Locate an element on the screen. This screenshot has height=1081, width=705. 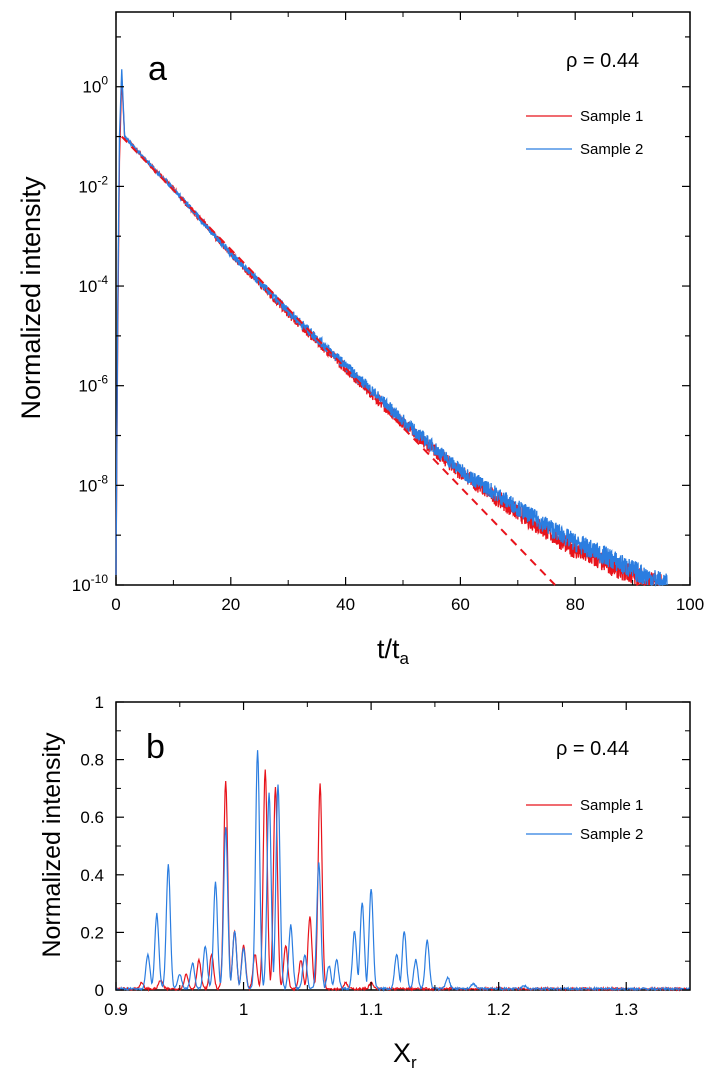
panel-a-xtick-label: 40 is located at coordinates (345, 604).